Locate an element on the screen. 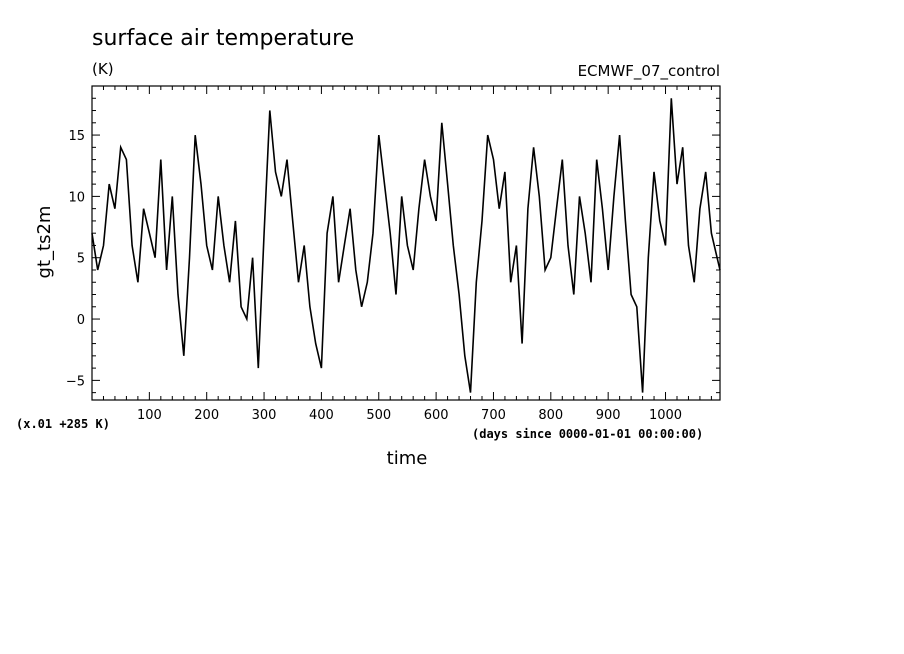  x-axis-note: (days since 0000-01-01 00:00:00) is located at coordinates (587, 434).